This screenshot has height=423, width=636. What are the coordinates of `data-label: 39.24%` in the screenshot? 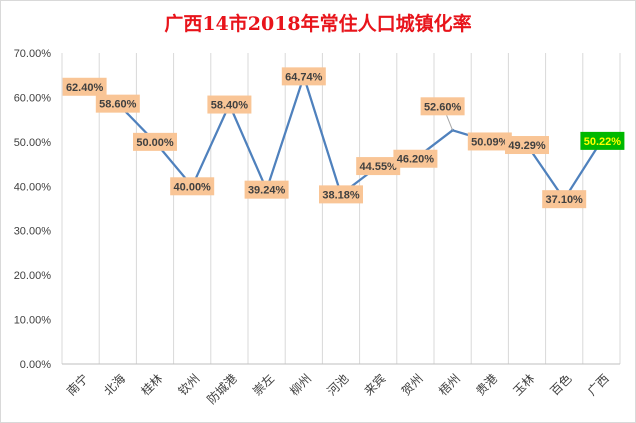 It's located at (267, 191).